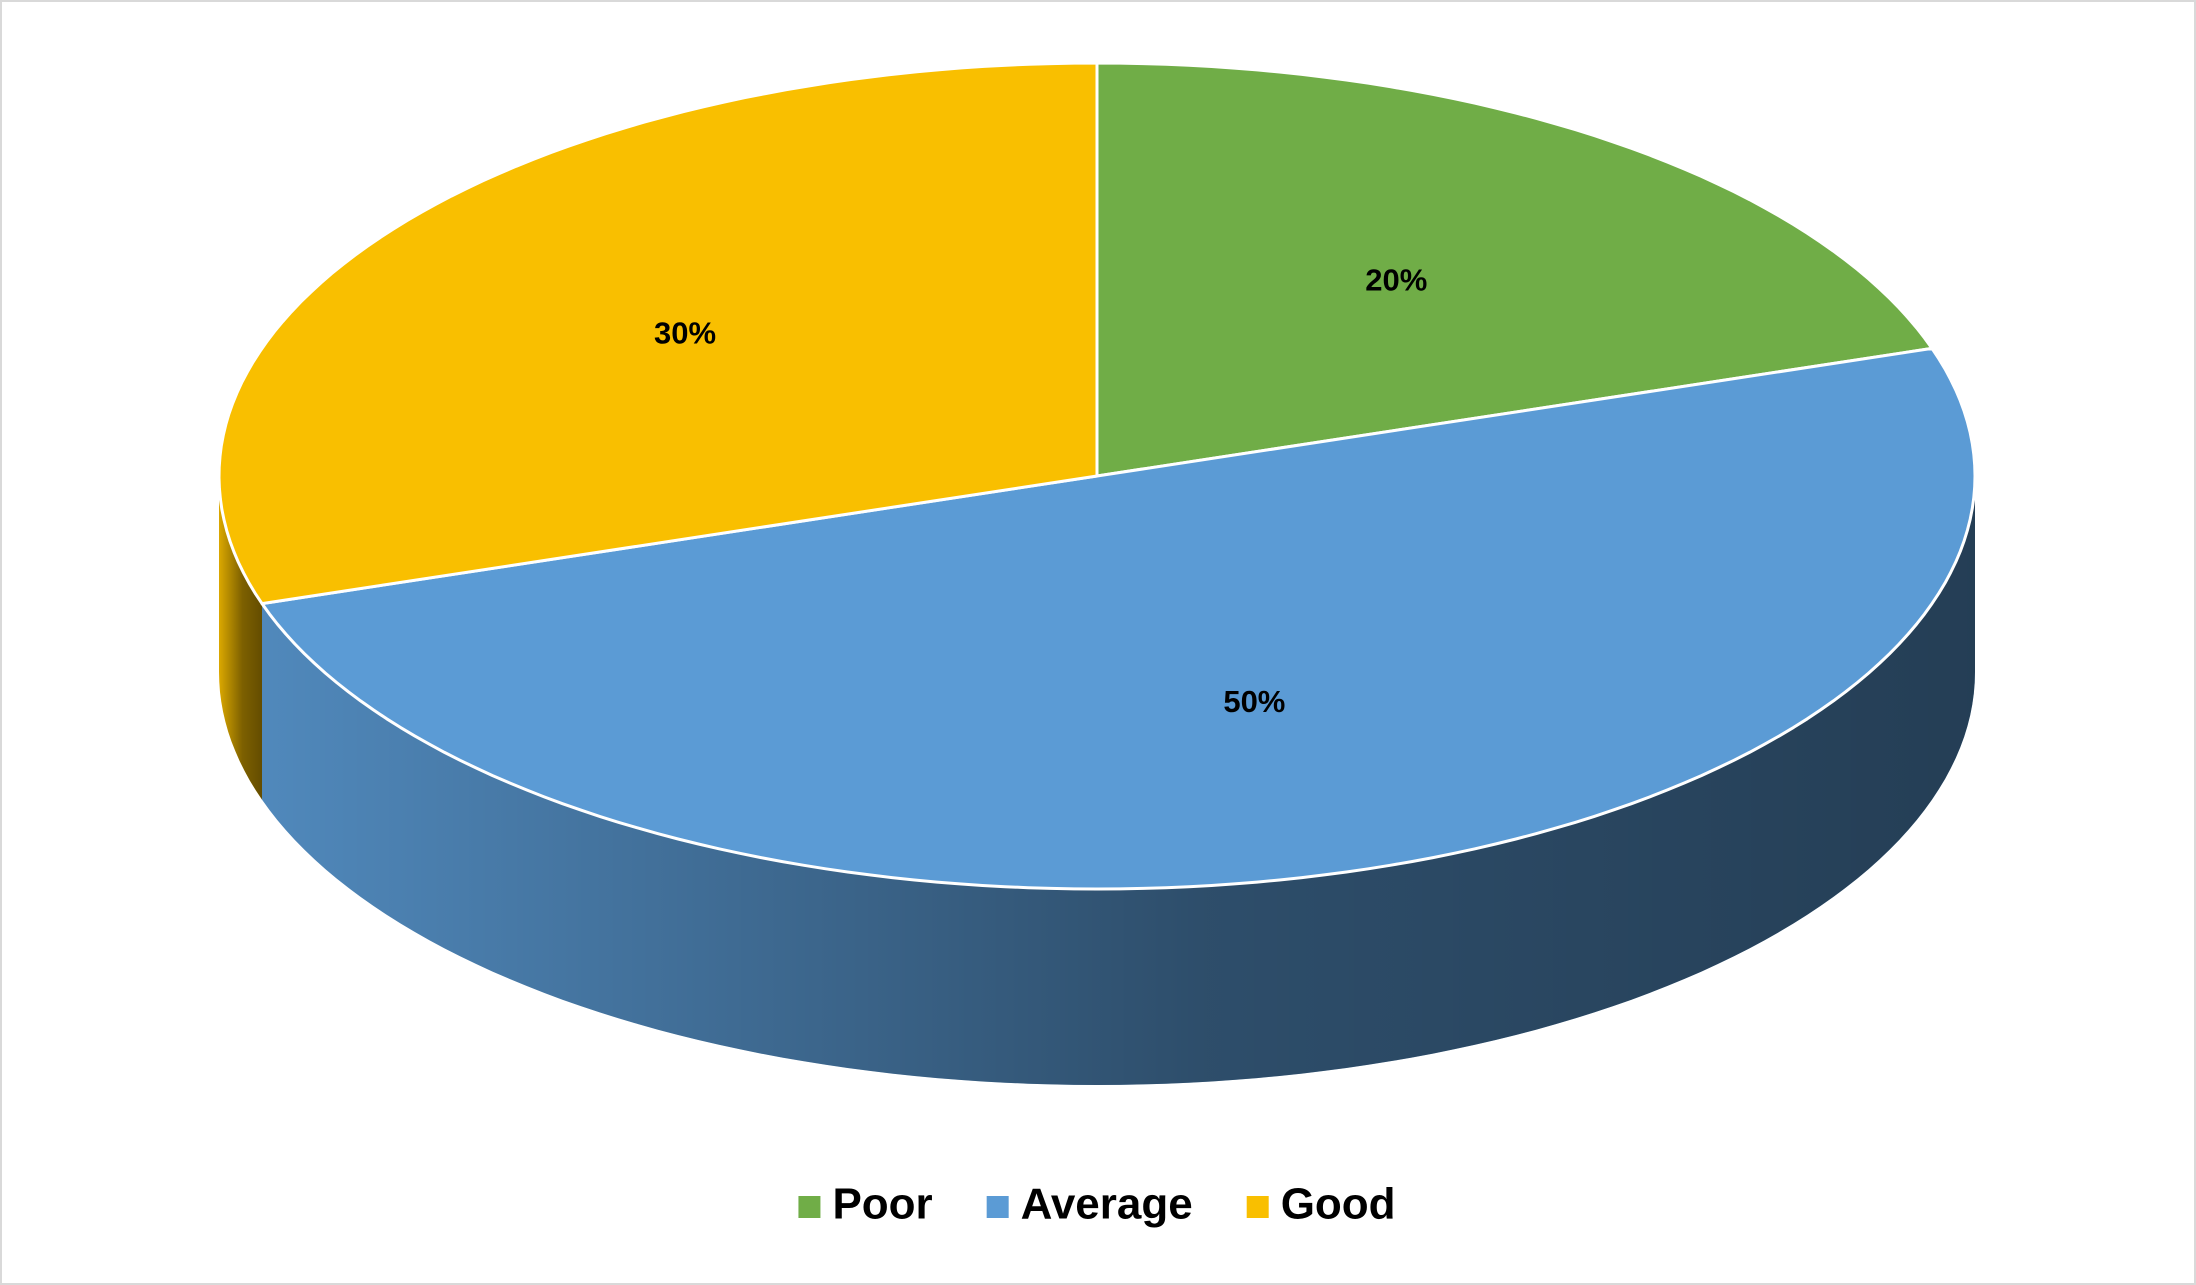  What do you see at coordinates (1396, 279) in the screenshot?
I see `data-label: 20%` at bounding box center [1396, 279].